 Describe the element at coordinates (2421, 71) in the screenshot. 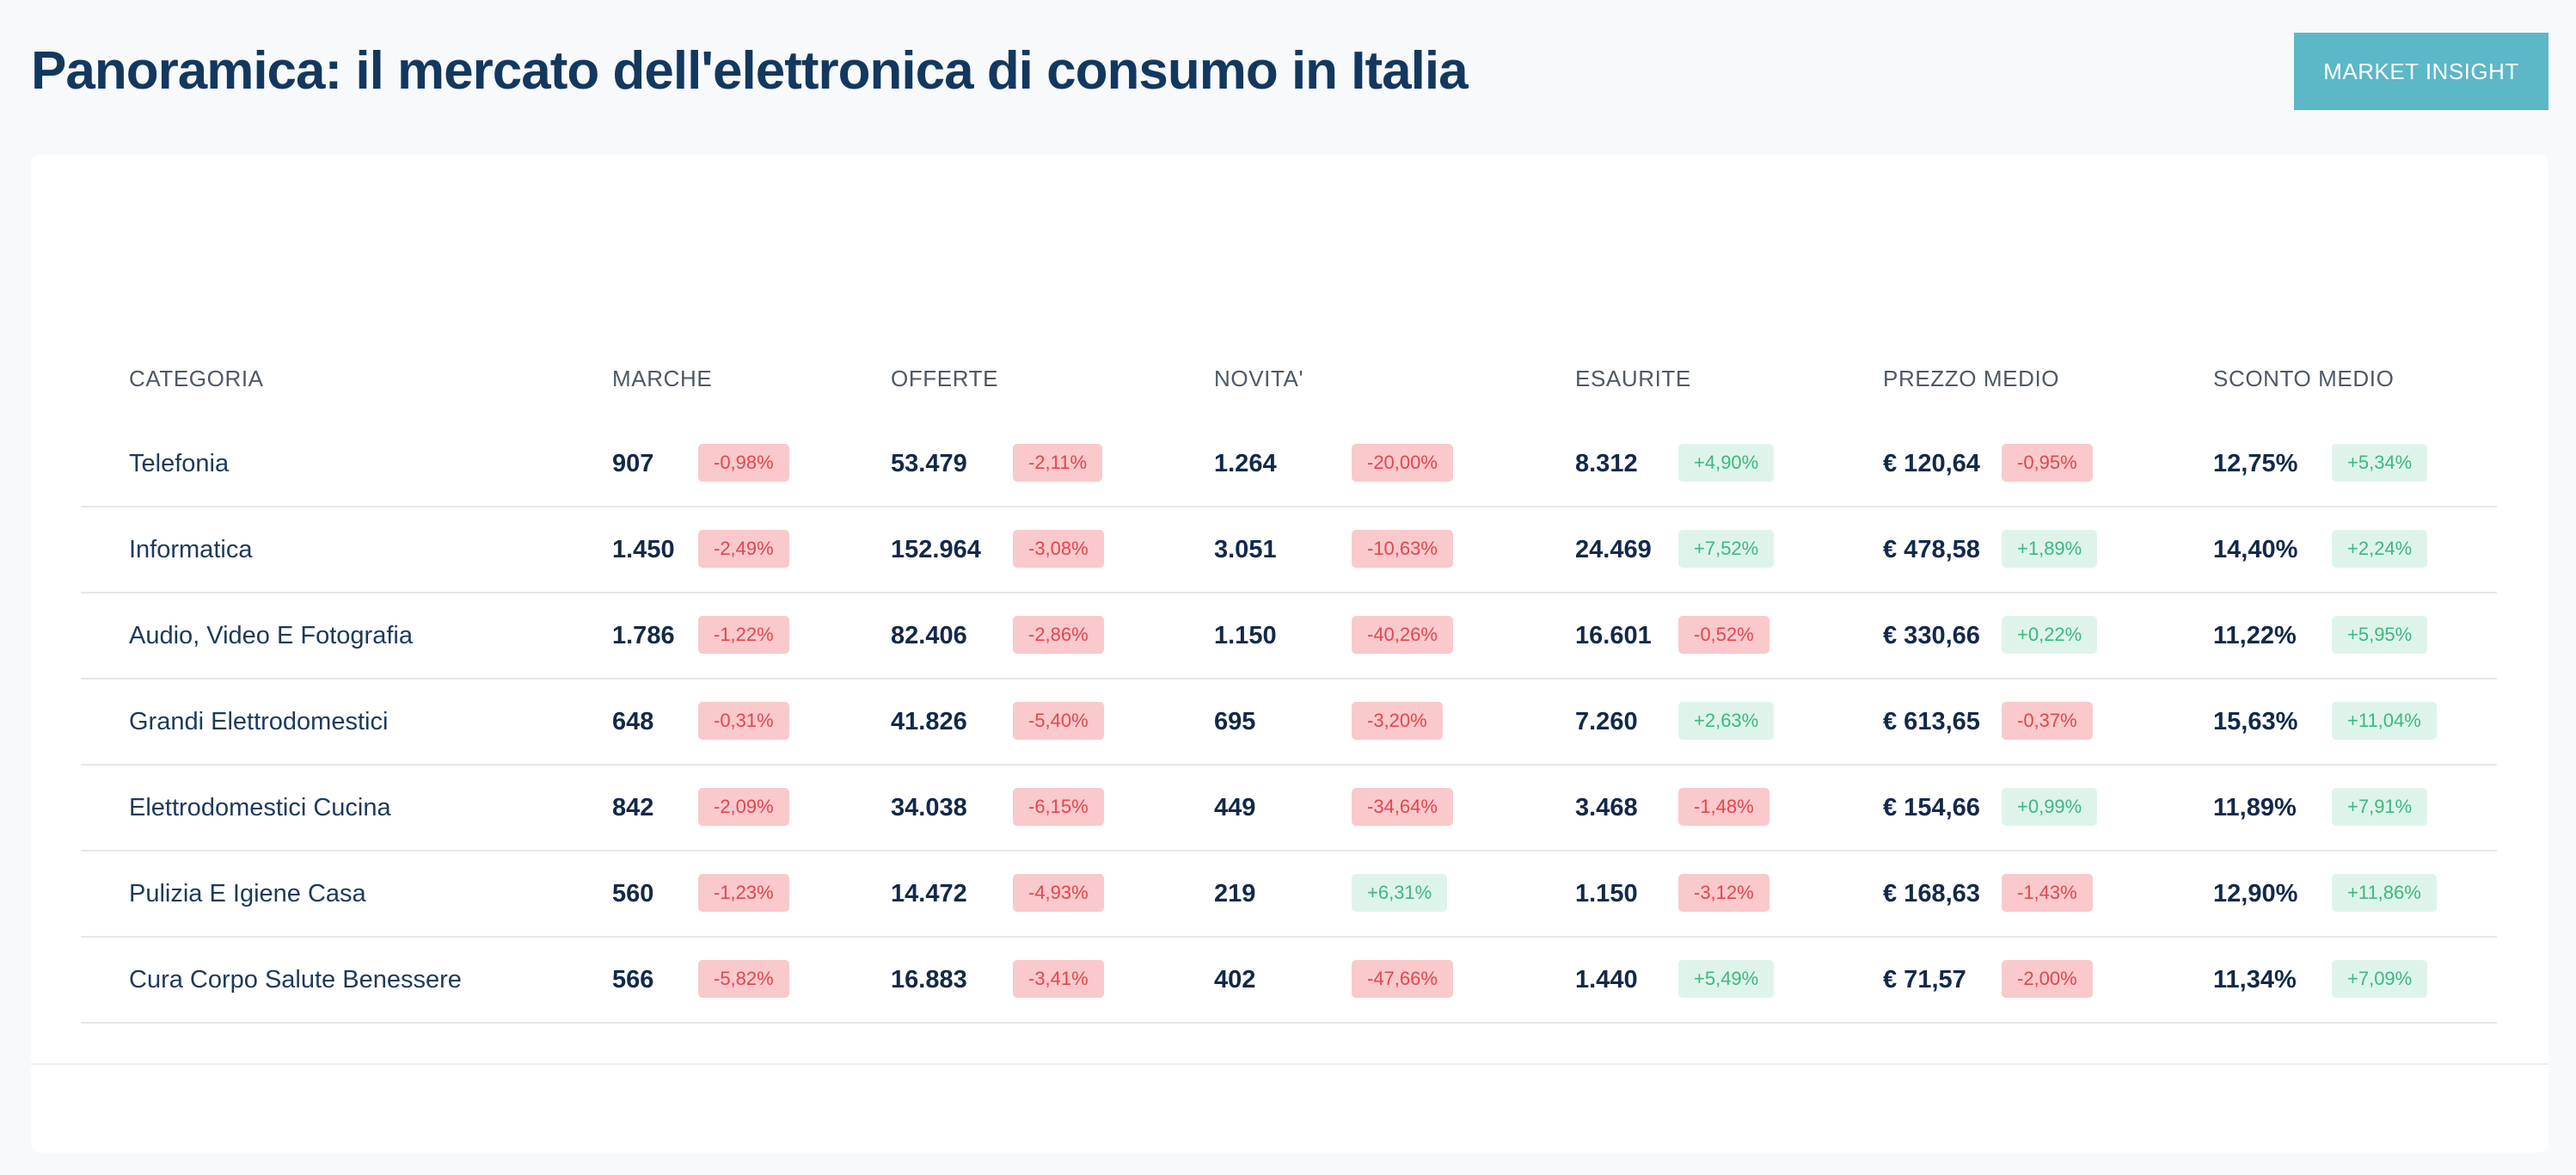

I see `market-insight-button: MARKET INSIGHT` at that location.